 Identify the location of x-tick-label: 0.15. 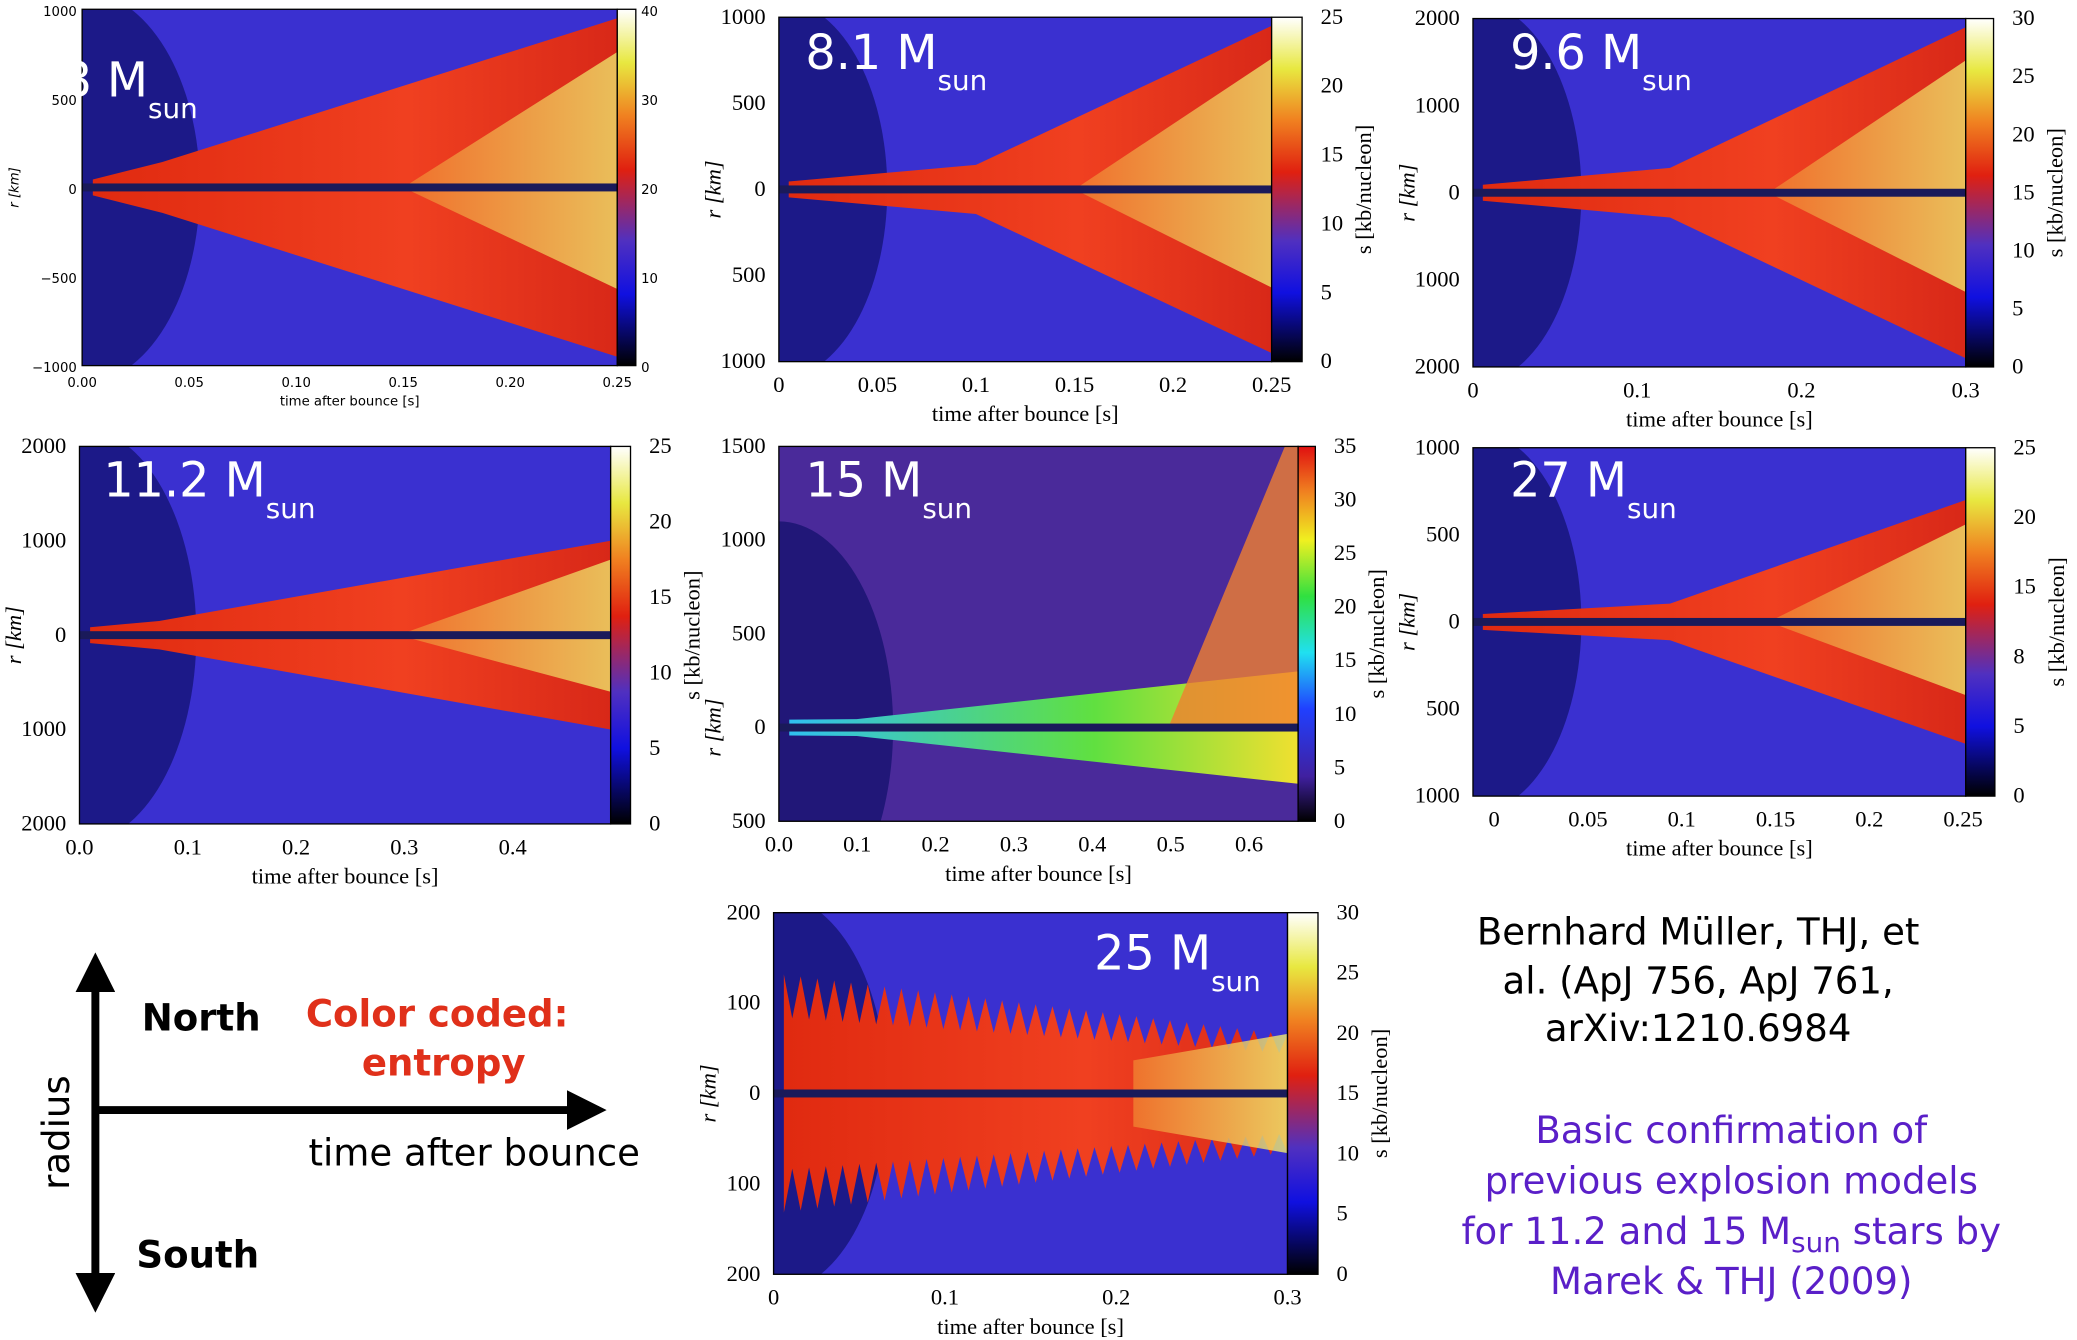
(1775, 819).